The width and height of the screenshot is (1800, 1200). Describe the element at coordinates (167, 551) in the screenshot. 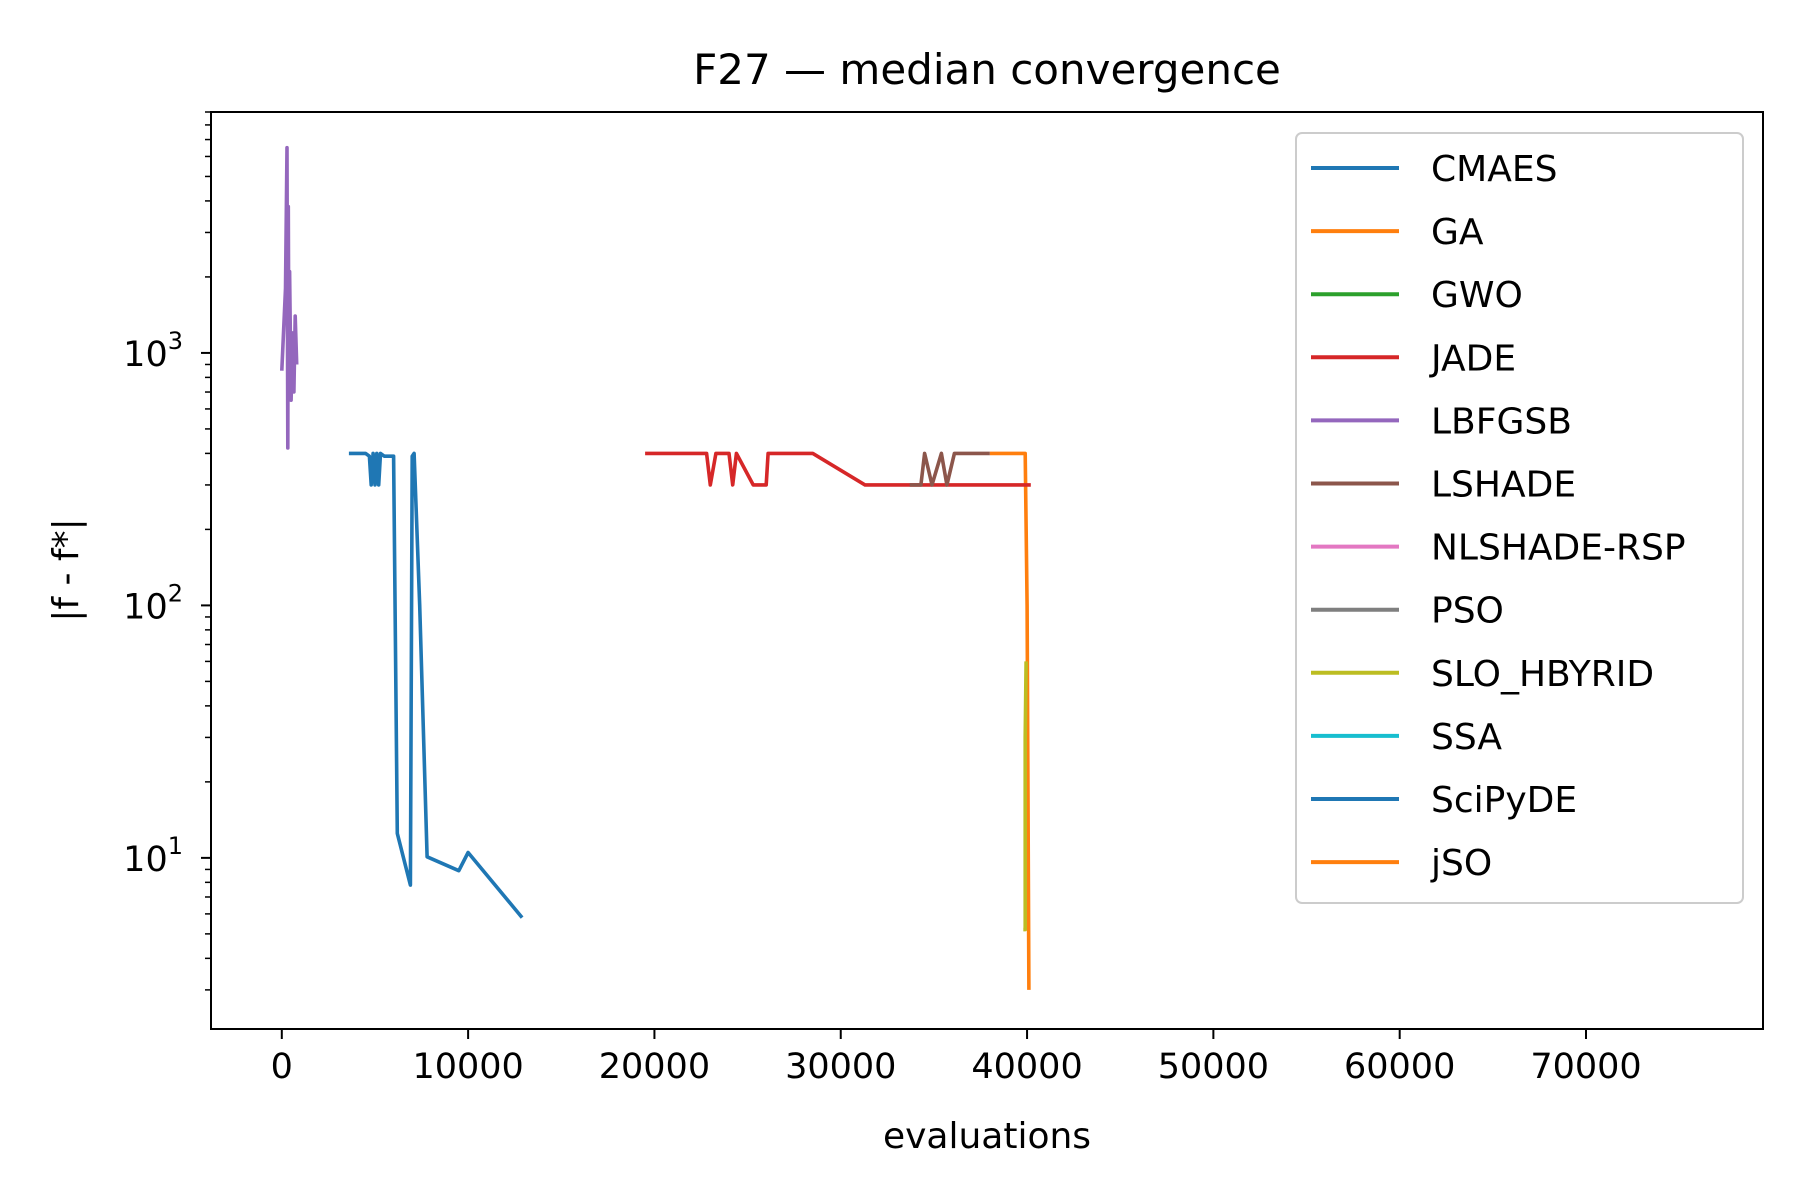

I see `y-axis: 10¹ 10² 10³` at that location.